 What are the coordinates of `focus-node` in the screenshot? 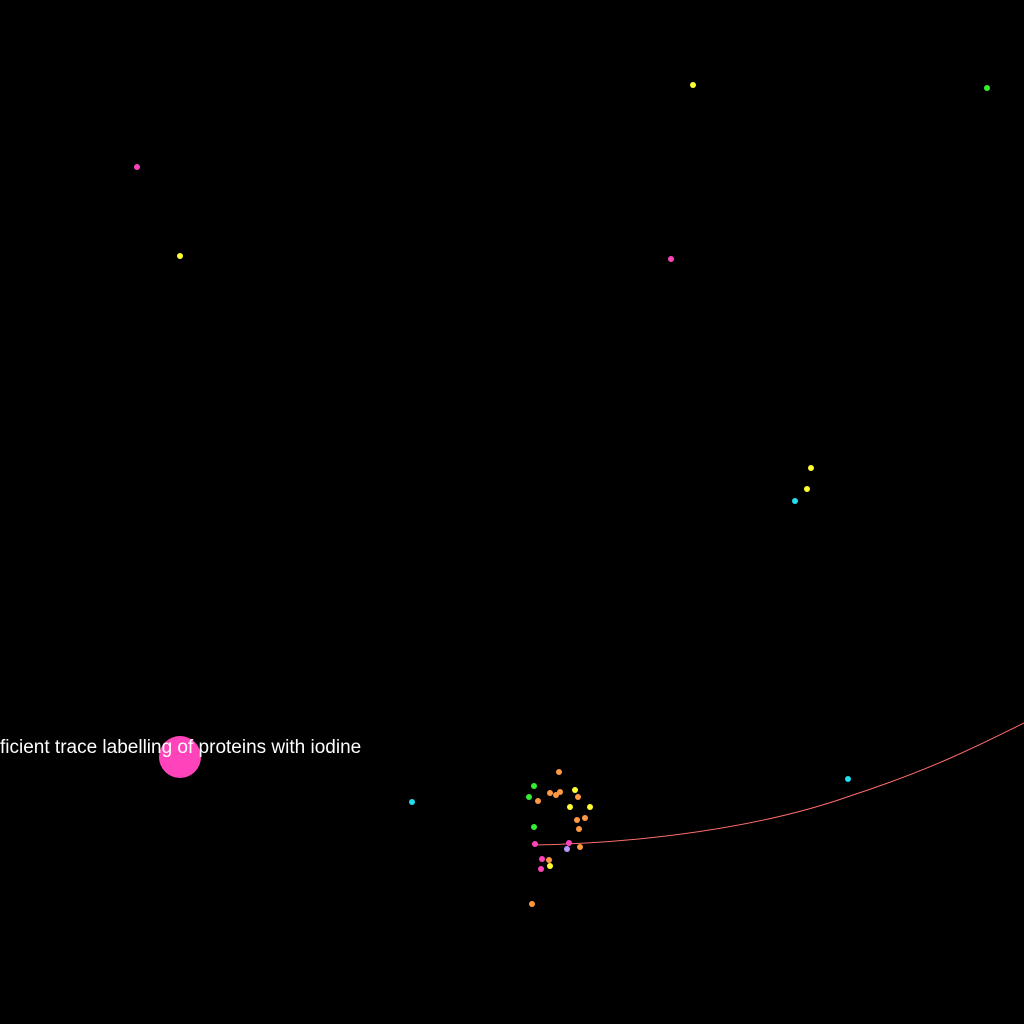 It's located at (180, 757).